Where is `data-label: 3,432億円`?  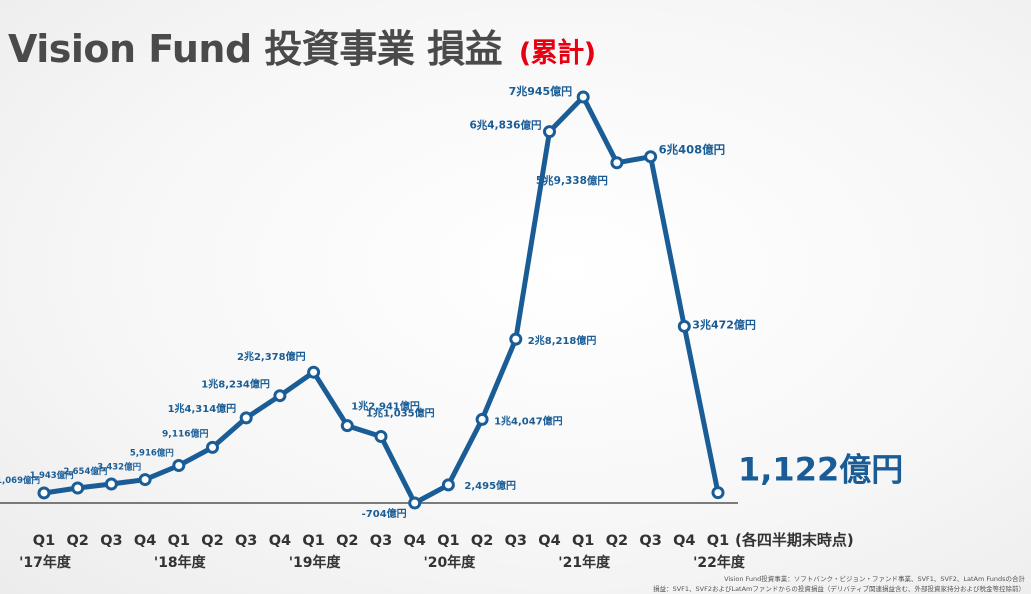 data-label: 3,432億円 is located at coordinates (119, 467).